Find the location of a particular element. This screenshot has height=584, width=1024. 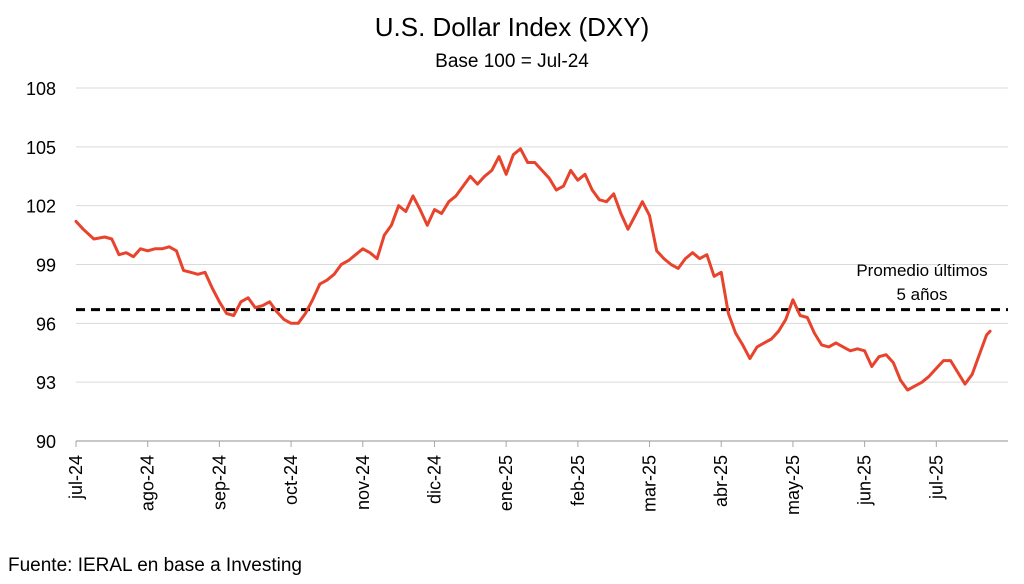

x-tick-label: jul-25 is located at coordinates (936, 477).